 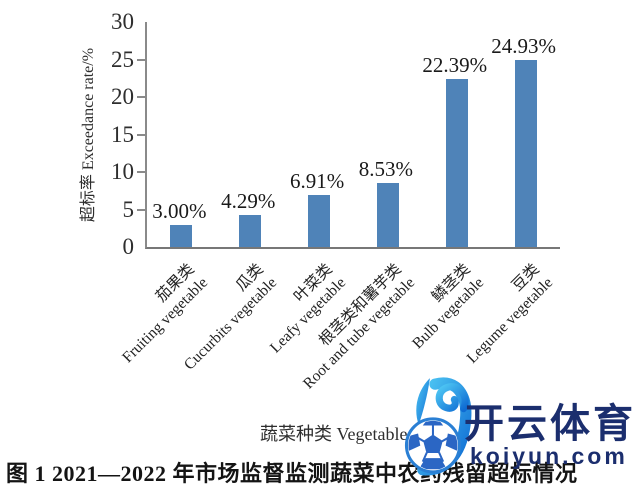 What do you see at coordinates (122, 96) in the screenshot?
I see `y-tick-label: 20` at bounding box center [122, 96].